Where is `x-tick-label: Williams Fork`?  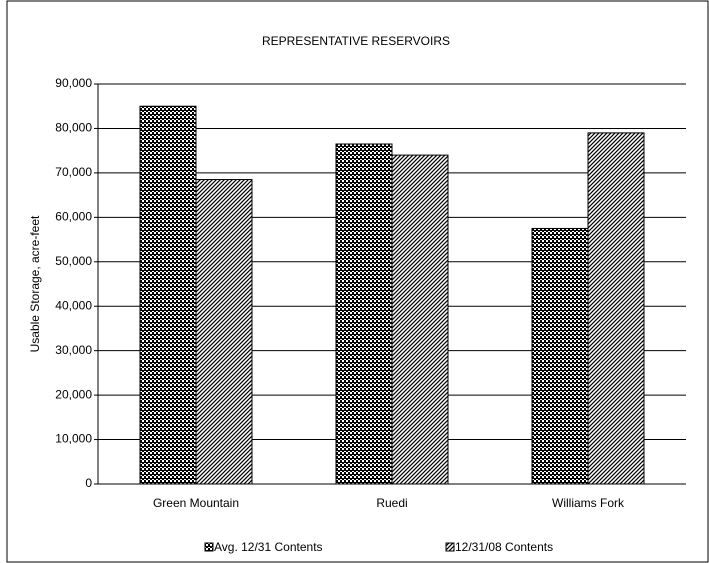 x-tick-label: Williams Fork is located at coordinates (588, 503).